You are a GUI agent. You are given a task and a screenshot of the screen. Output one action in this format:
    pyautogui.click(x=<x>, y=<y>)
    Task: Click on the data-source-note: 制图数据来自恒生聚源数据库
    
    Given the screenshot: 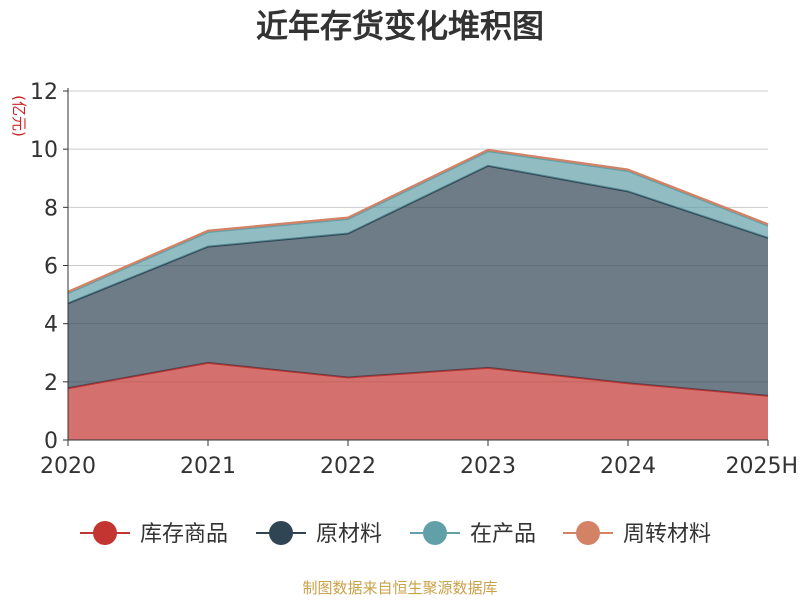 What is the action you would take?
    pyautogui.click(x=400, y=587)
    